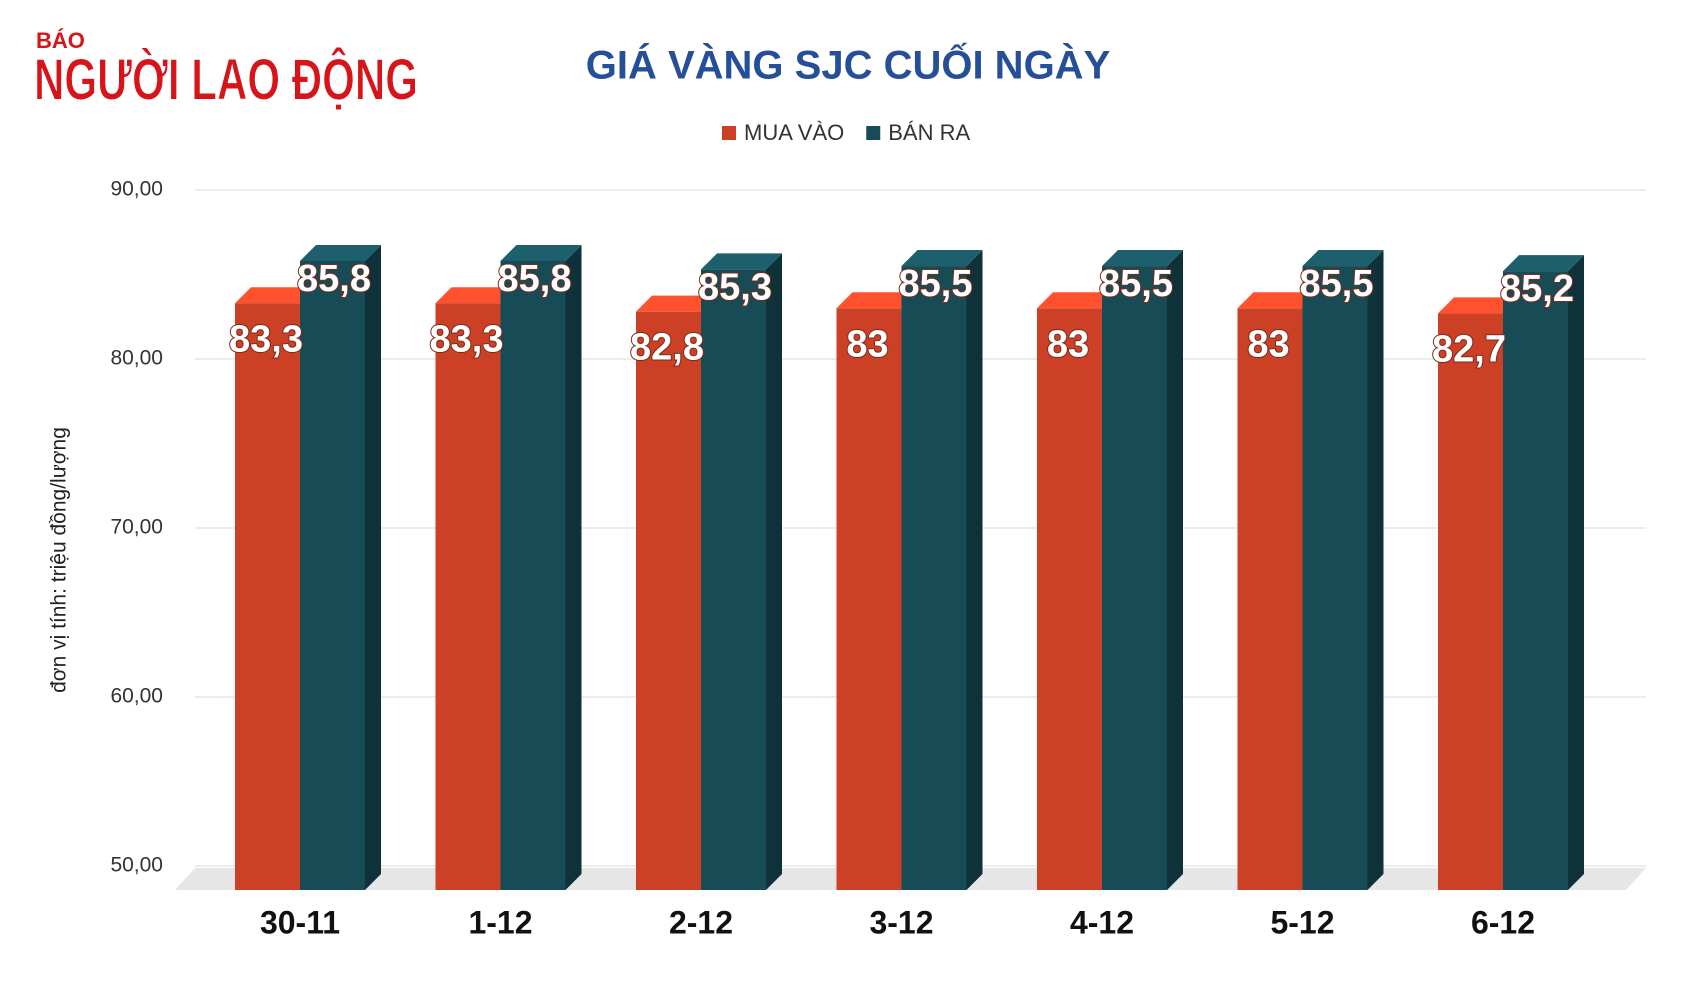  I want to click on y-tick-label: 90,00, so click(136, 189).